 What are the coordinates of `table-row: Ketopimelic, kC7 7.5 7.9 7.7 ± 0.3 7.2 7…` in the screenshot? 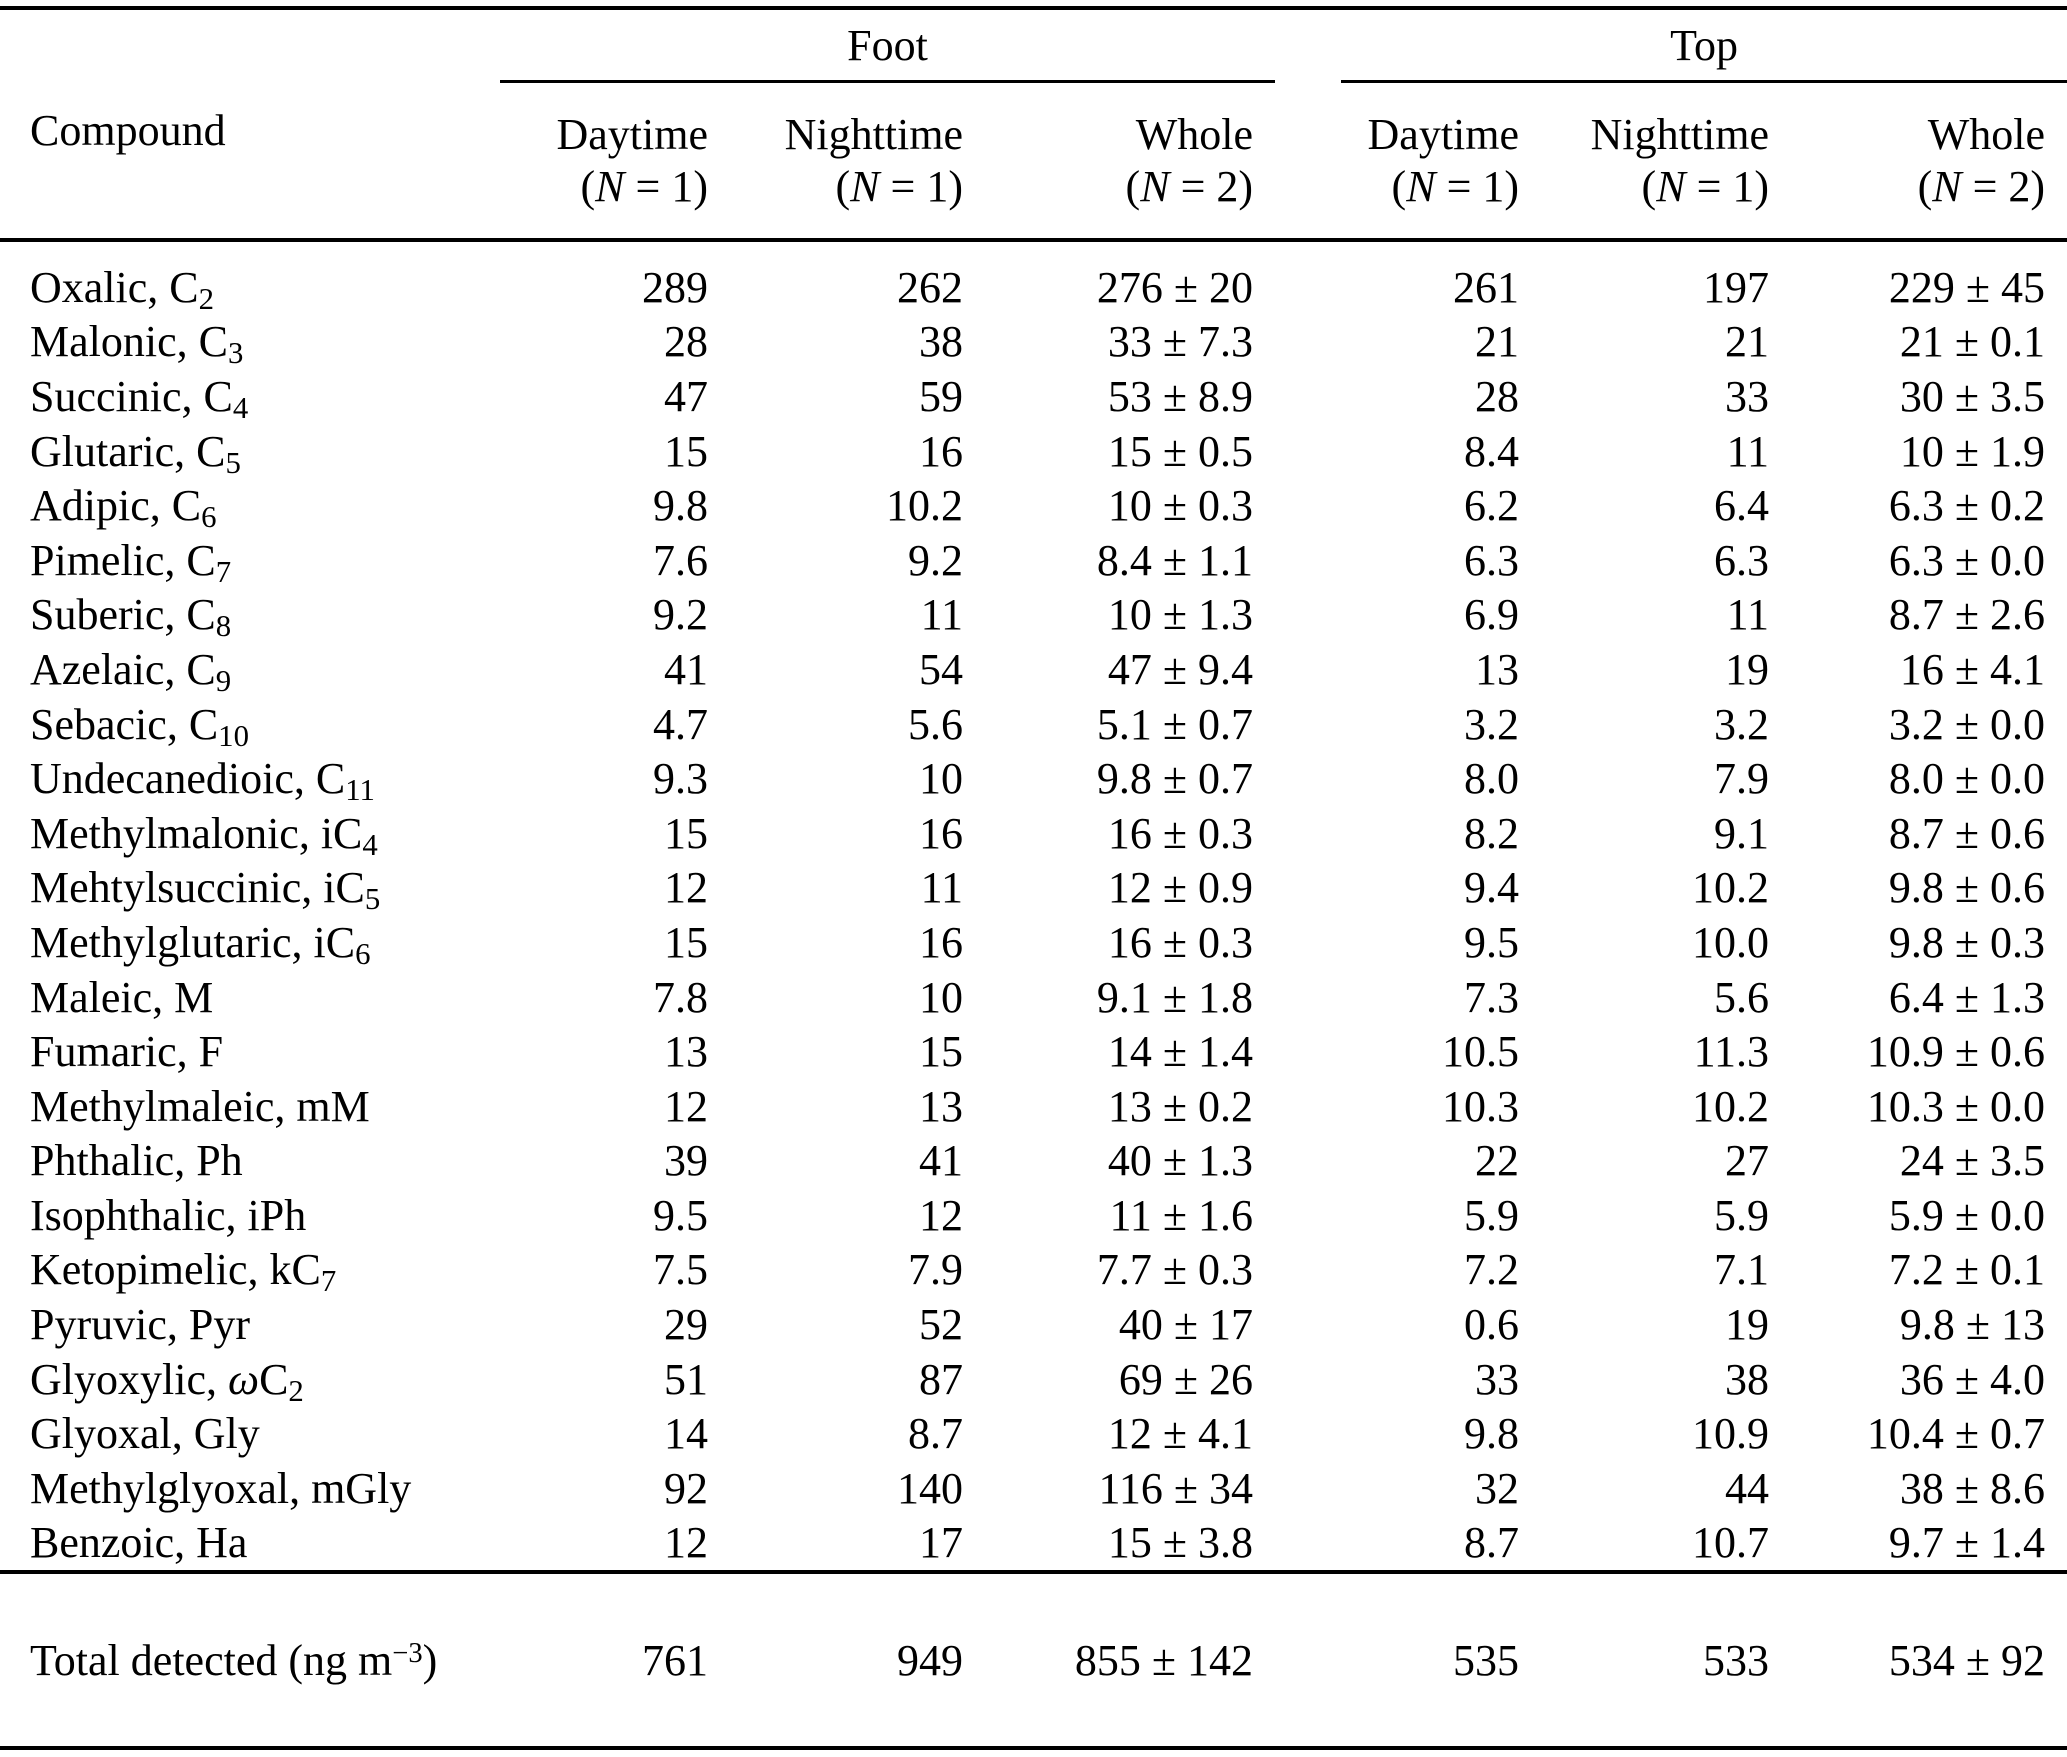 It's located at (1033, 1270).